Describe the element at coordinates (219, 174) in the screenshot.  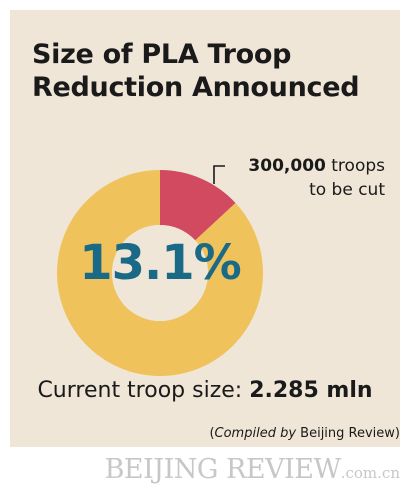
I see `callout-leader-line` at that location.